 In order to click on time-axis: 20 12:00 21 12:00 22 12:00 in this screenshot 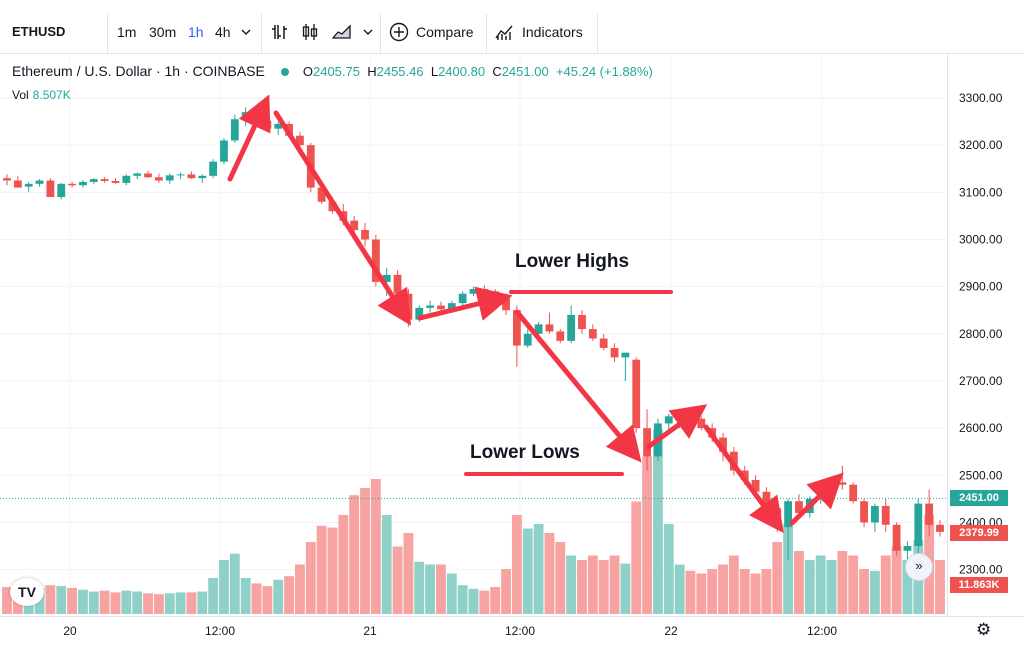, I will do `click(512, 633)`.